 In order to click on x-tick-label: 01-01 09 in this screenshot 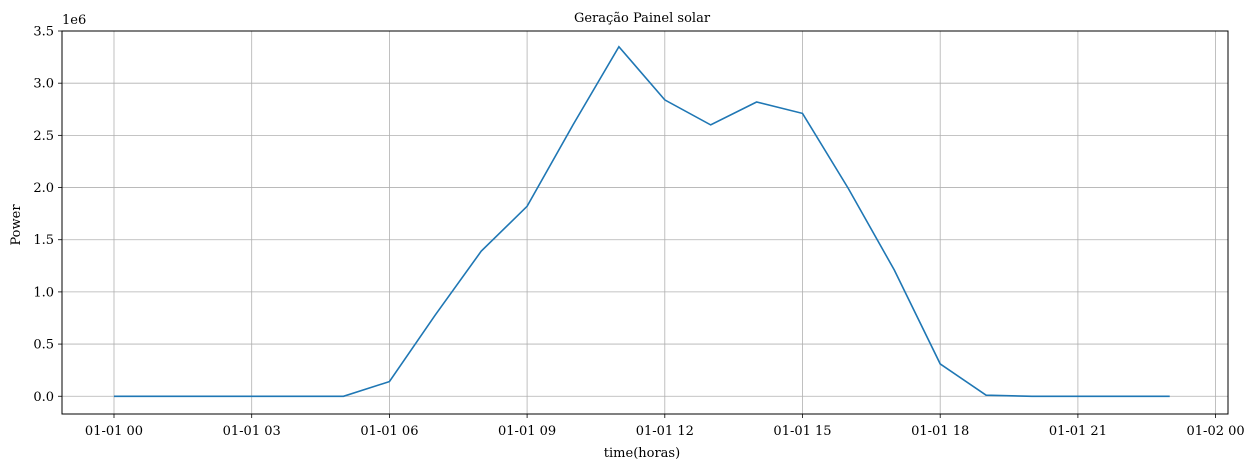, I will do `click(527, 431)`.